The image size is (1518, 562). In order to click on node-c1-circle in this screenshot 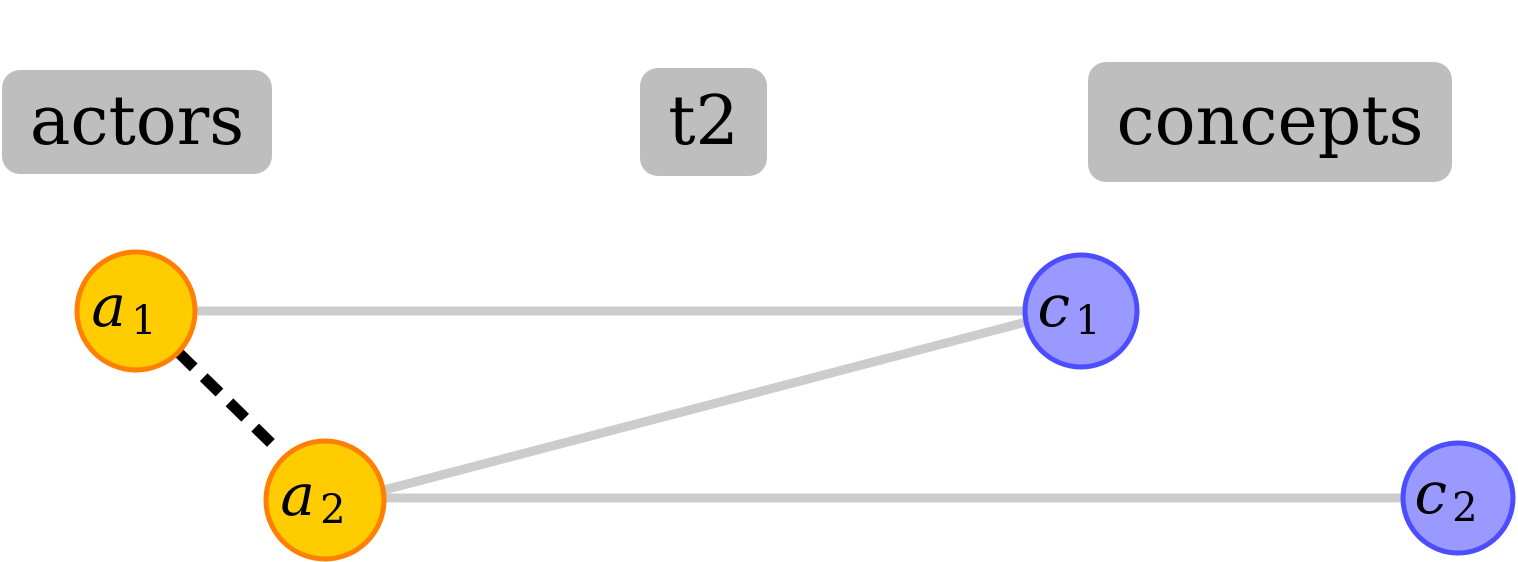, I will do `click(1081, 311)`.